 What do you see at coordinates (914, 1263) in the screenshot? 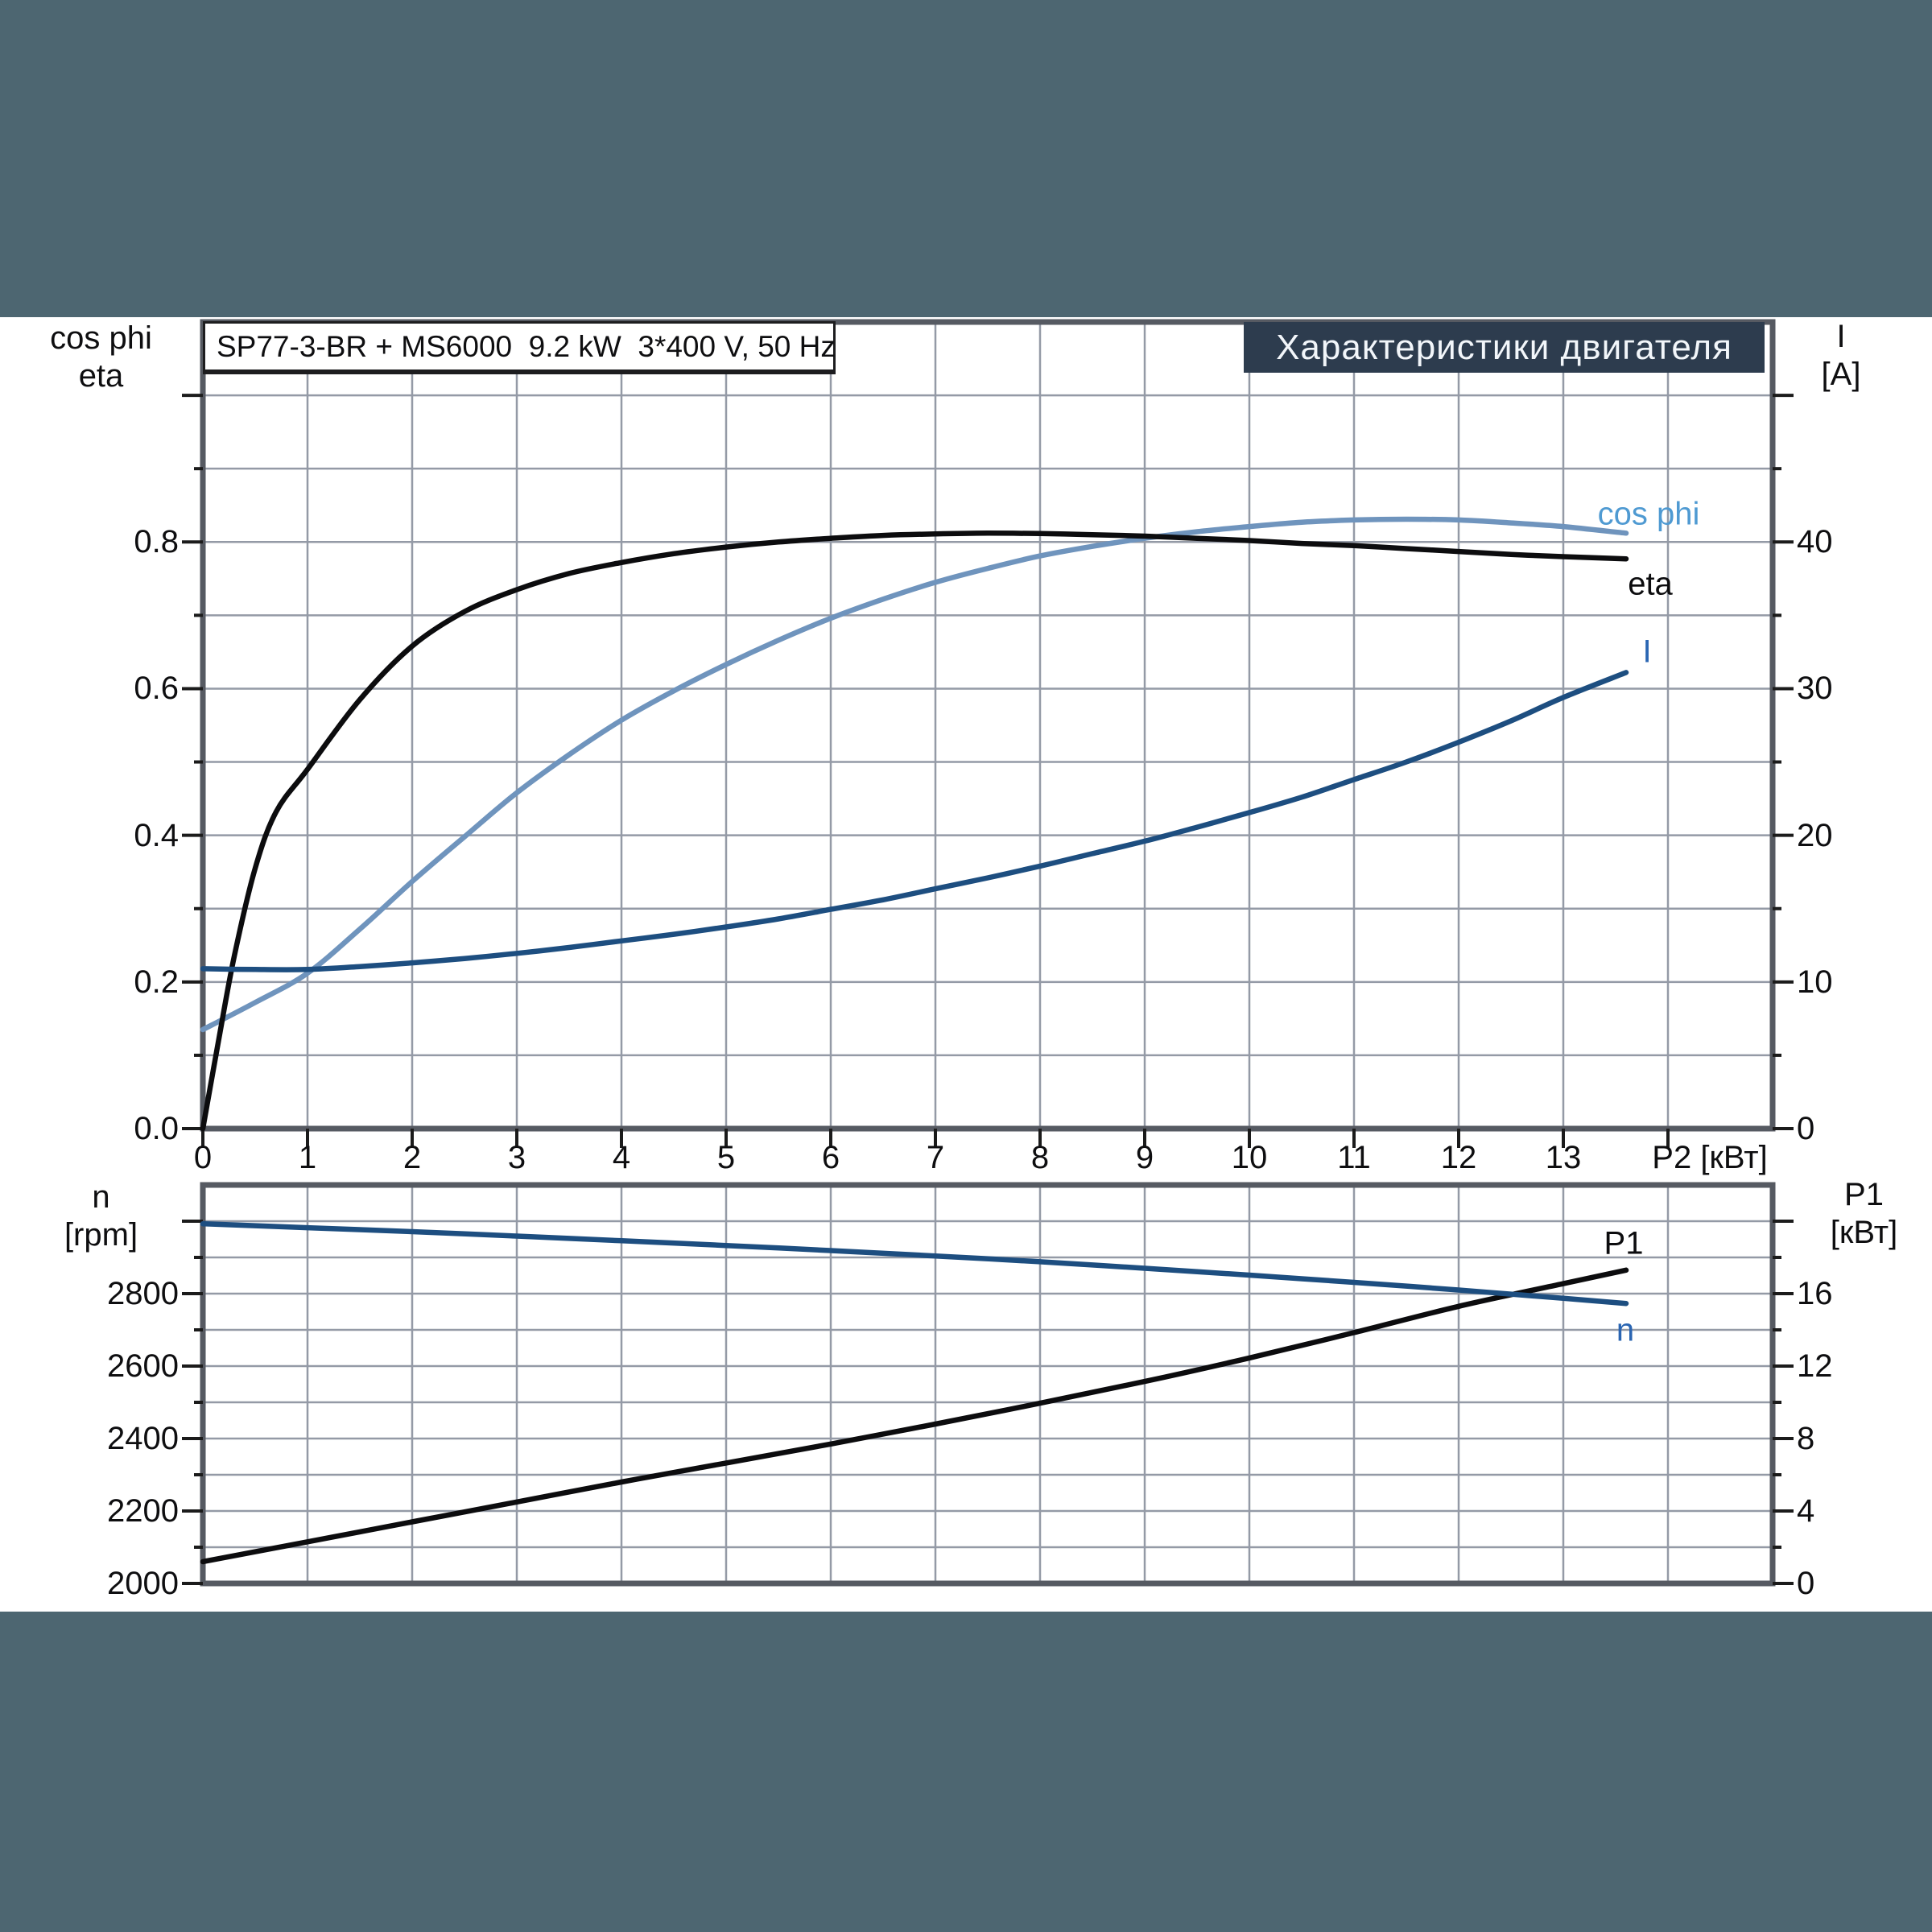
I see `curve-speed` at bounding box center [914, 1263].